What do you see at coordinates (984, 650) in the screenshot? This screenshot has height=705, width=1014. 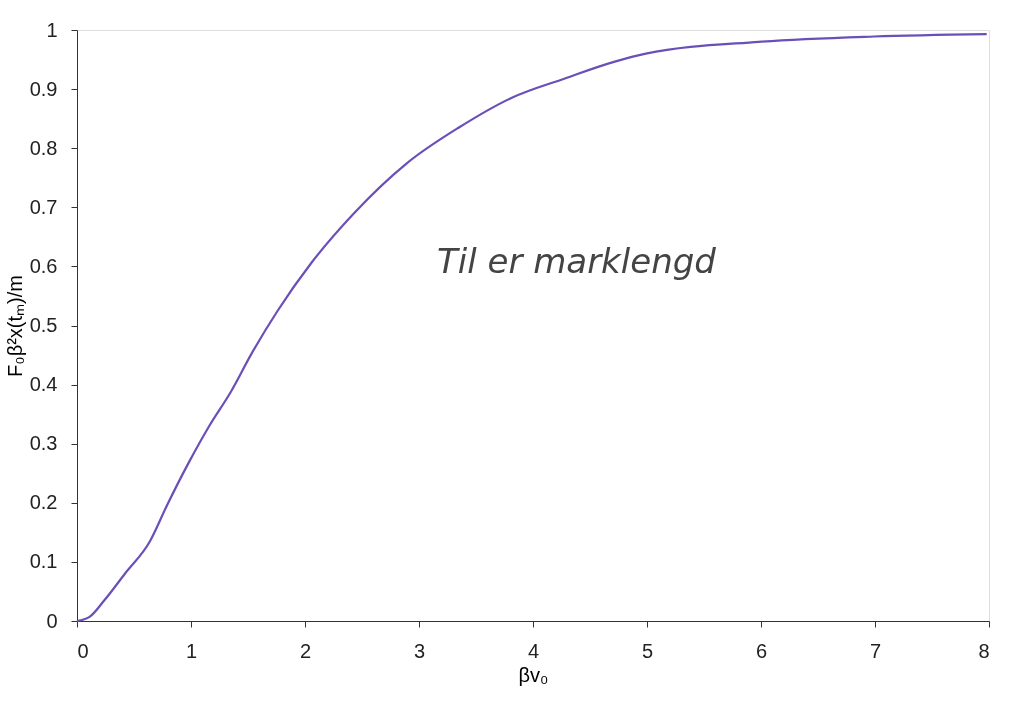 I see `x-tick-label: 8` at bounding box center [984, 650].